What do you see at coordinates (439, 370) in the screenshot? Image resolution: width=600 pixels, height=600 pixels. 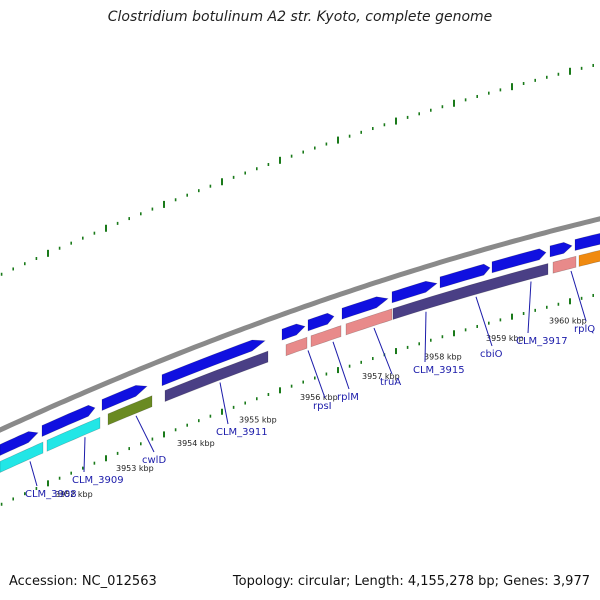 I see `gene-label: CLM_3915` at bounding box center [439, 370].